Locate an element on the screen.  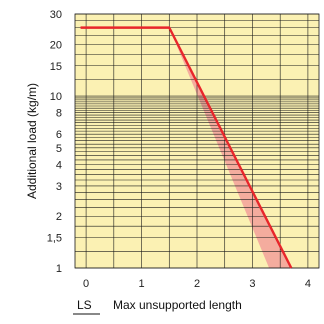
x-axis-symbol: LS is located at coordinates (84, 305).